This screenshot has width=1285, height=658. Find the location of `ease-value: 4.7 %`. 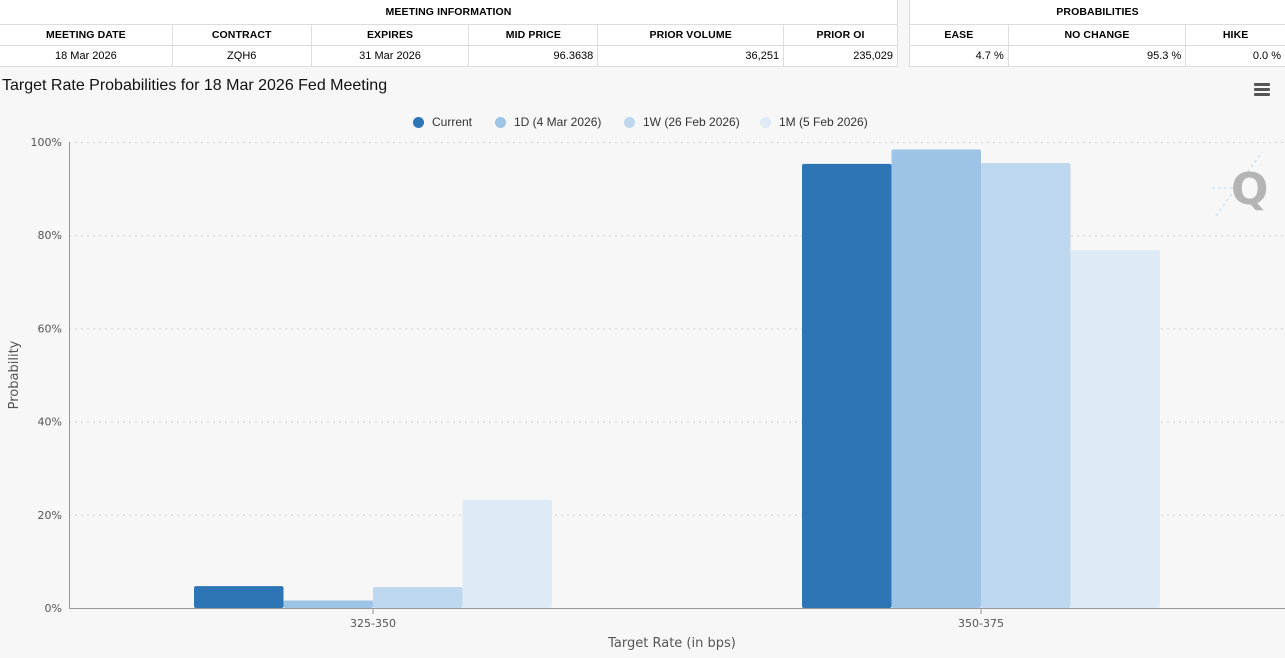

ease-value: 4.7 % is located at coordinates (959, 55).